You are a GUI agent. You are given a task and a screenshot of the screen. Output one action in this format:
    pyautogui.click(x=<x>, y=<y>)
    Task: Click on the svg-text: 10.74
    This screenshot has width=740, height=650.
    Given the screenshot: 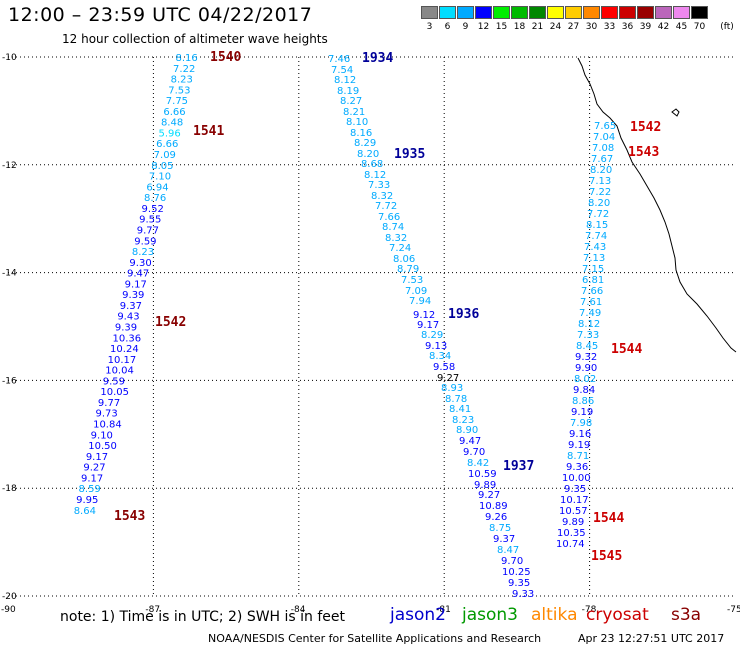 What is the action you would take?
    pyautogui.click(x=570, y=544)
    